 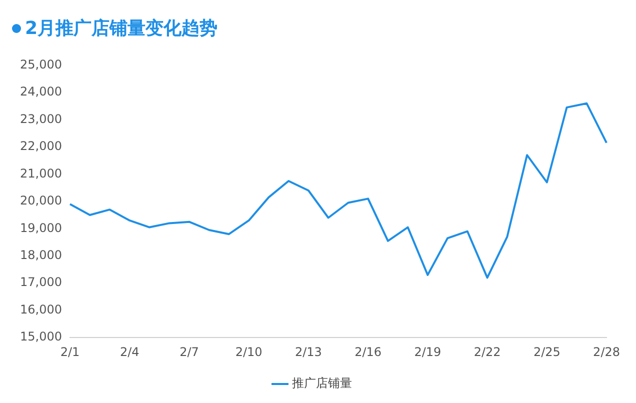 I want to click on y-tick-label: 15,000, so click(x=41, y=337).